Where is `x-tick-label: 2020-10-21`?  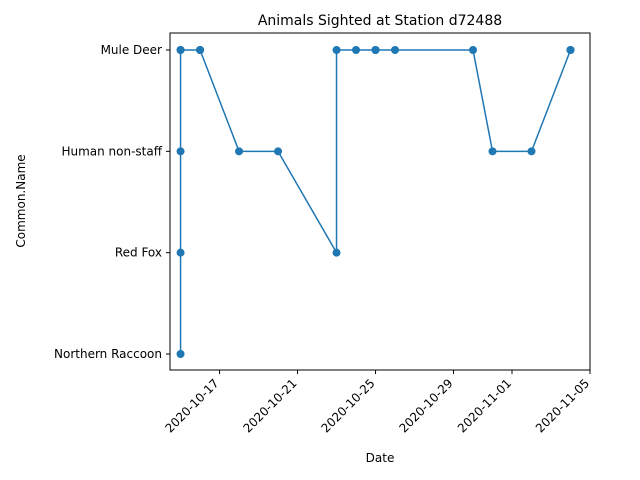
x-tick-label: 2020-10-21 is located at coordinates (269, 405).